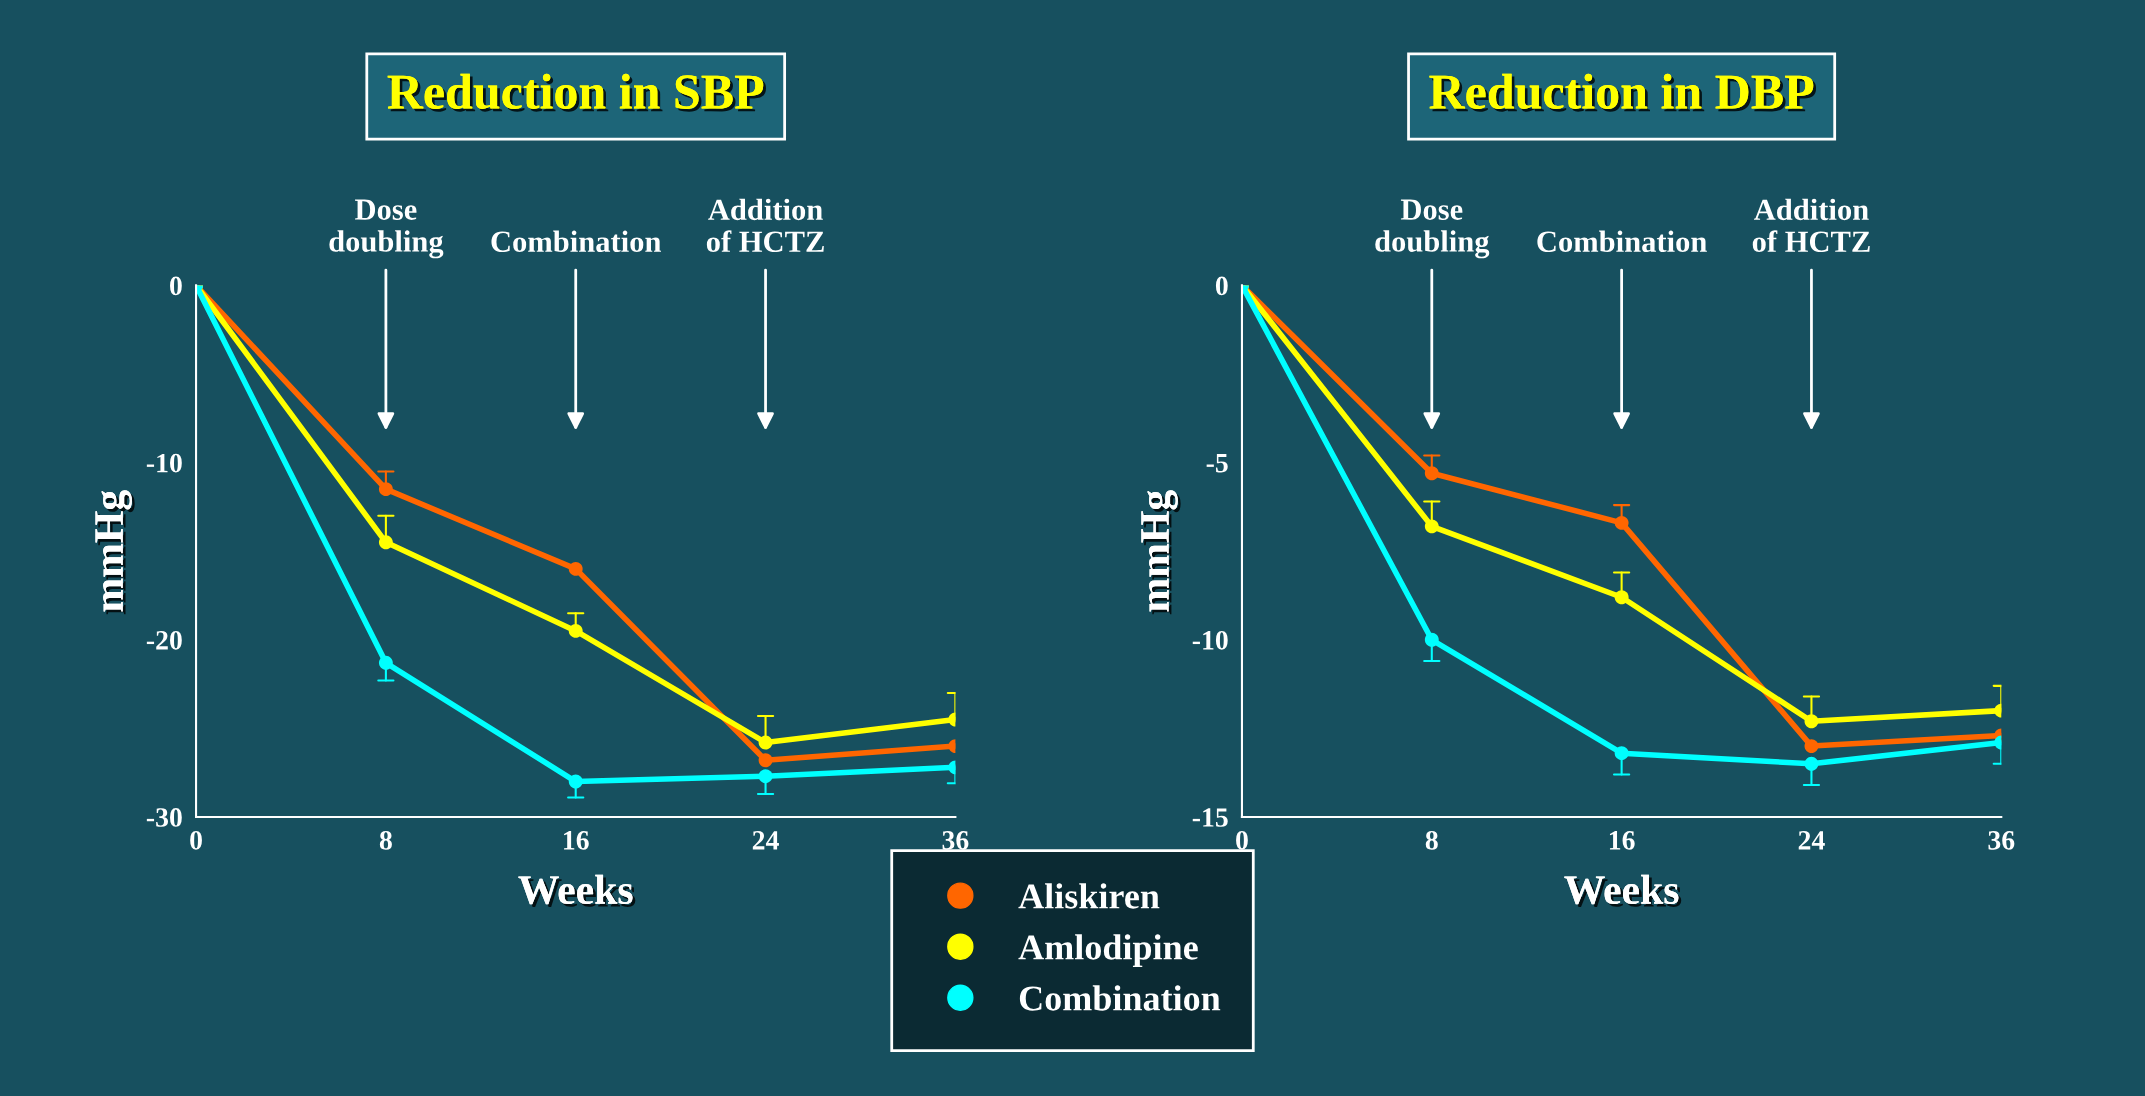 Image resolution: width=2145 pixels, height=1096 pixels. I want to click on y-tick-label: -20, so click(164, 640).